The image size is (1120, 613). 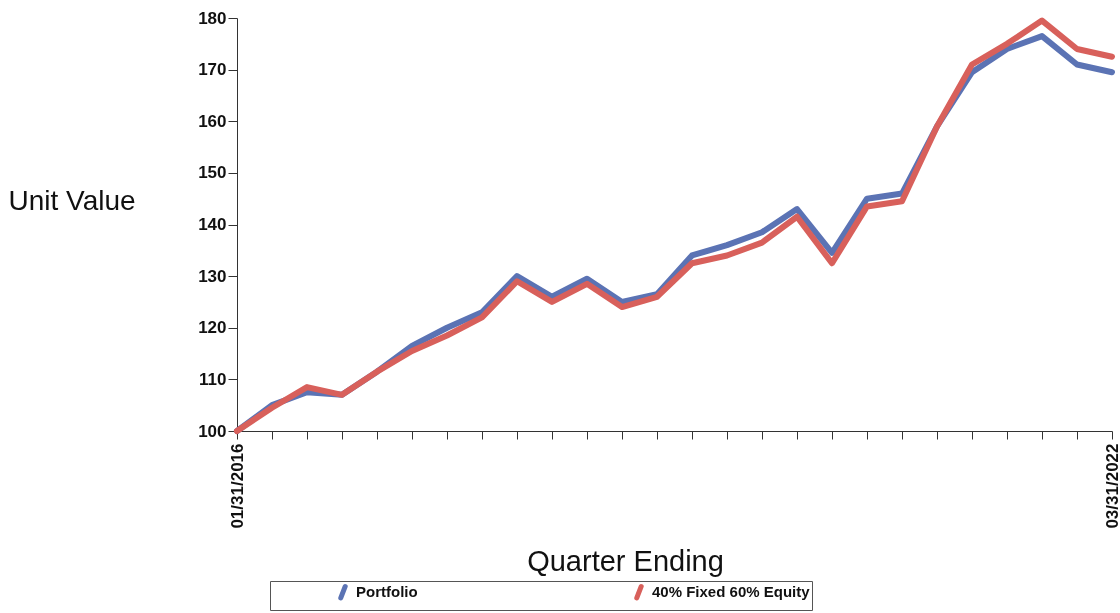 What do you see at coordinates (237, 486) in the screenshot?
I see `x-tick-label: 01/31/2016` at bounding box center [237, 486].